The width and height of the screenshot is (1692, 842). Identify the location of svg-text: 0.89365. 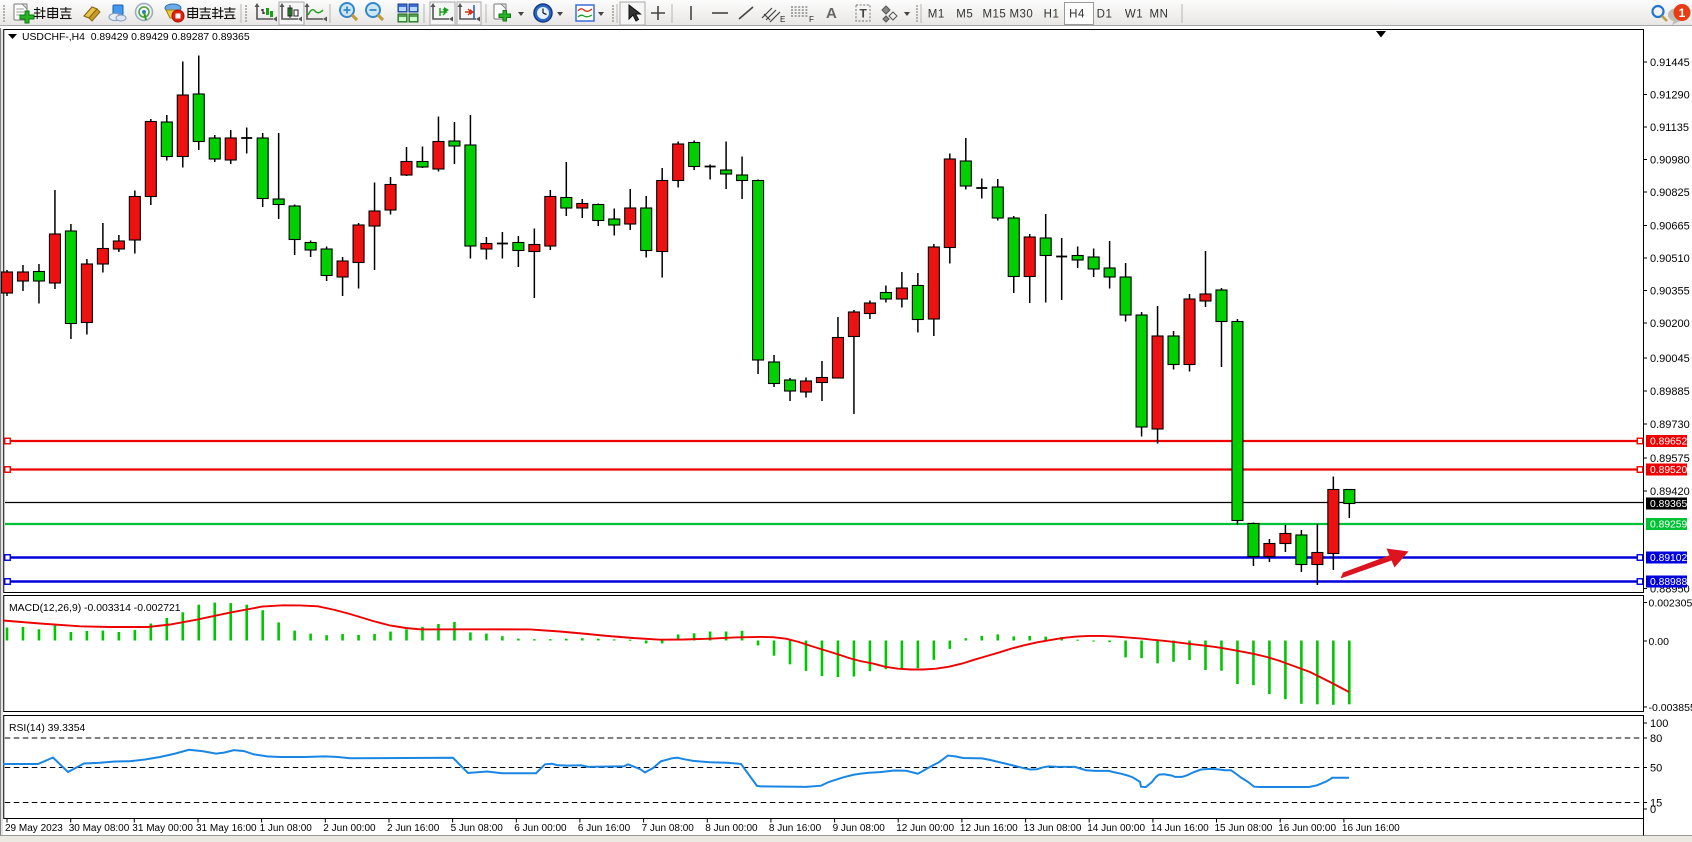
(1668, 504).